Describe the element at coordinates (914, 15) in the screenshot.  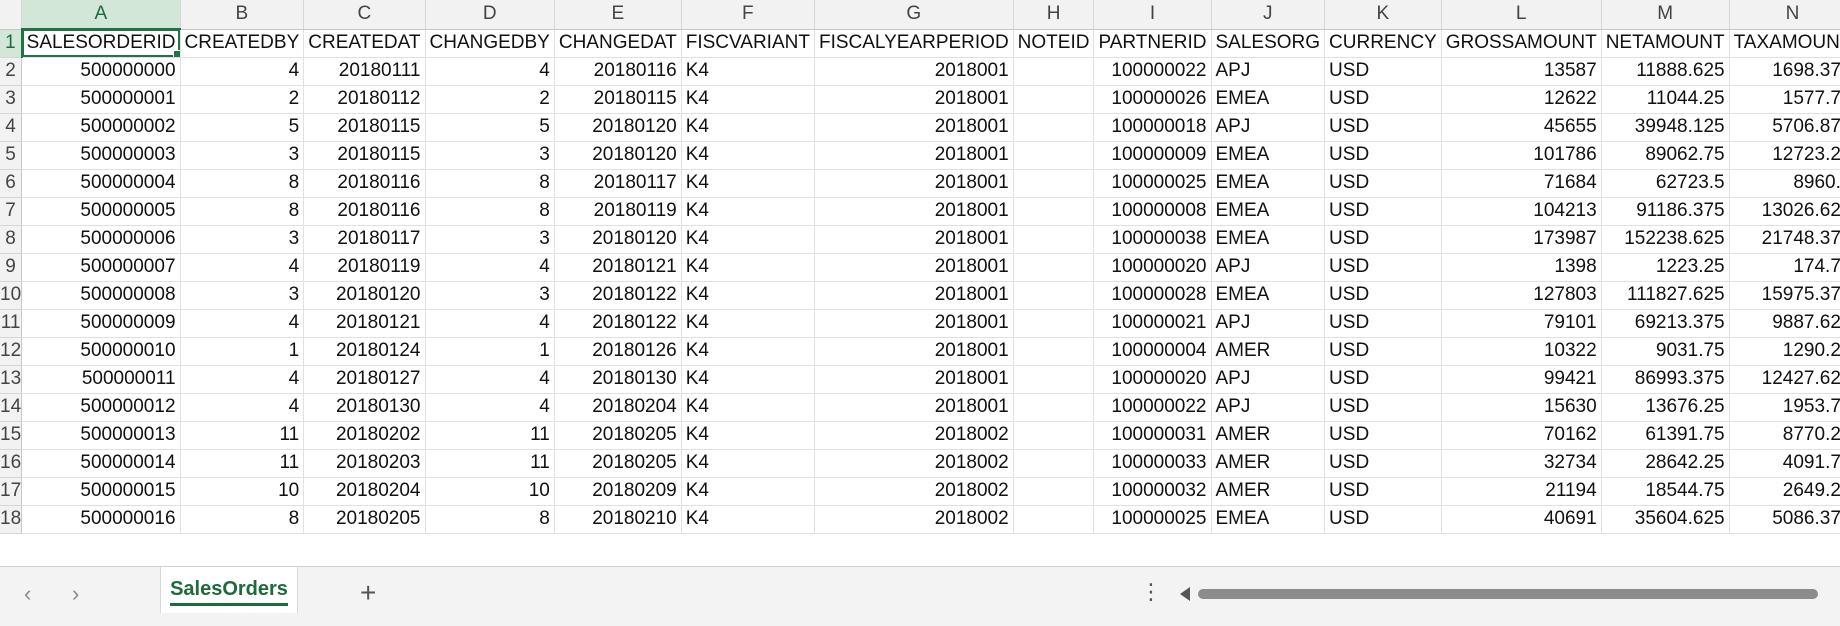
I see `column-letter-g: G` at that location.